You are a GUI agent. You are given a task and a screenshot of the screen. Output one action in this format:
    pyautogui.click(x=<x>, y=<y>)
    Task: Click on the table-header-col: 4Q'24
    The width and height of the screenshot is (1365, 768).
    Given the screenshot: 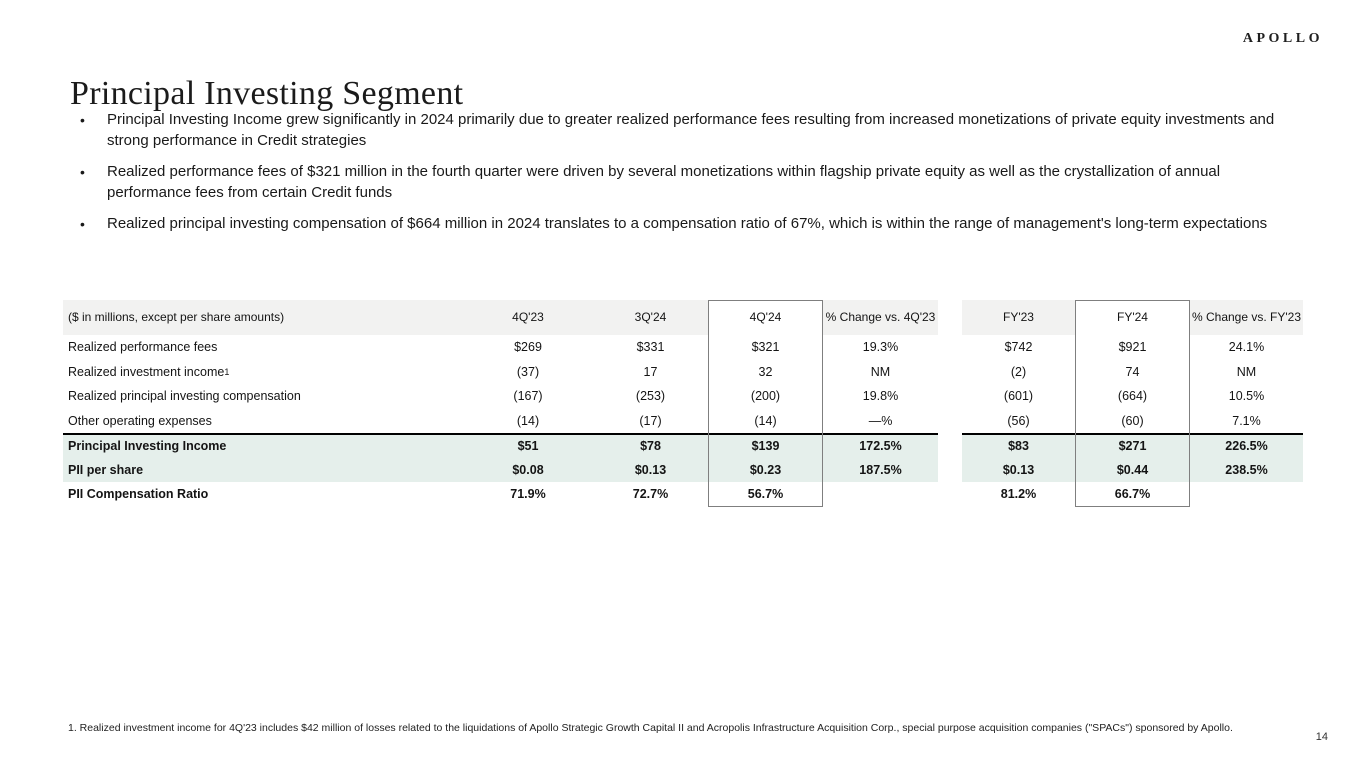 What is the action you would take?
    pyautogui.click(x=765, y=317)
    